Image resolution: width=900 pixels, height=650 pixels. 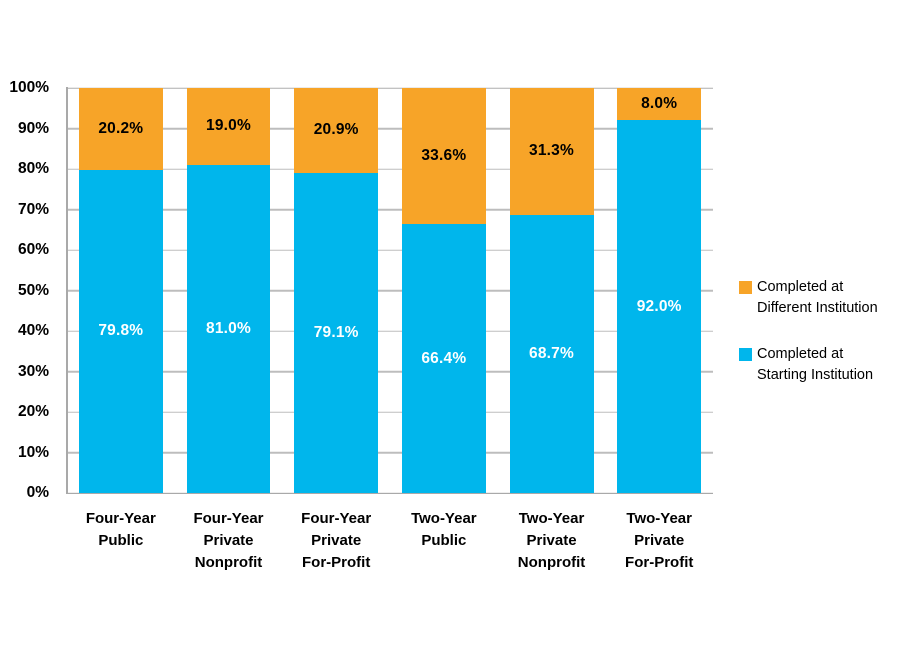 I want to click on bar-category: 8.0% 92.0%, so click(x=659, y=290).